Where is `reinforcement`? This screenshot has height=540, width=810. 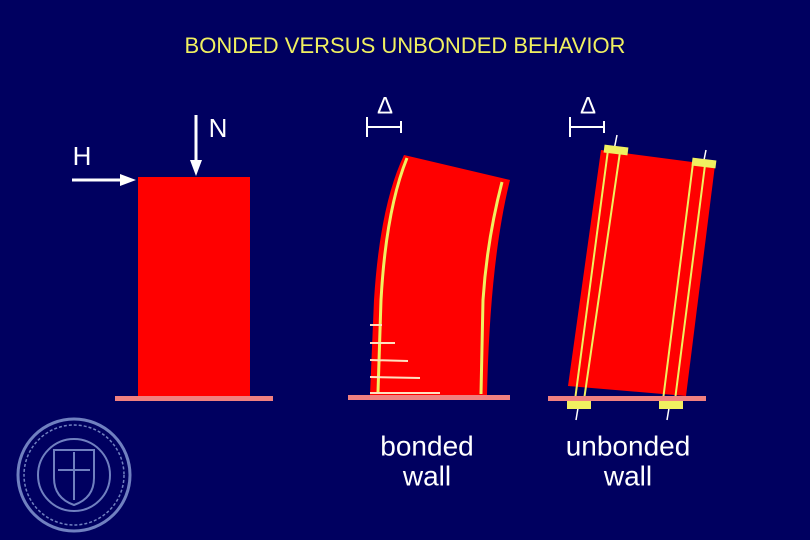
reinforcement is located at coordinates (440, 276).